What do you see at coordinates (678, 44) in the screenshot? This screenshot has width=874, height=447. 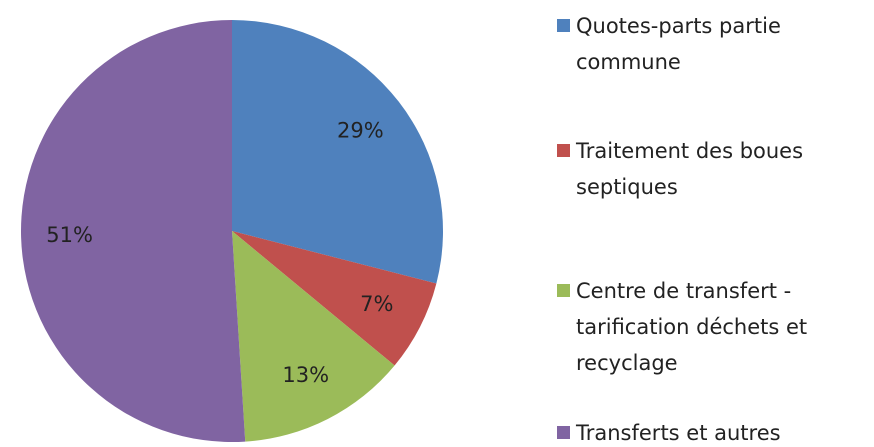 I see `legend-label: Quotes-parts partie commune` at bounding box center [678, 44].